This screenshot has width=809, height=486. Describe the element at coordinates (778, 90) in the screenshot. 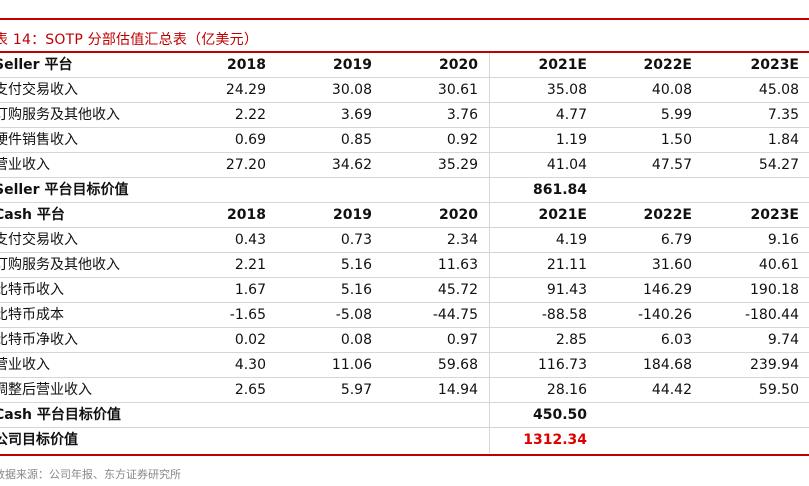

I see `table-cell: 45.08` at that location.